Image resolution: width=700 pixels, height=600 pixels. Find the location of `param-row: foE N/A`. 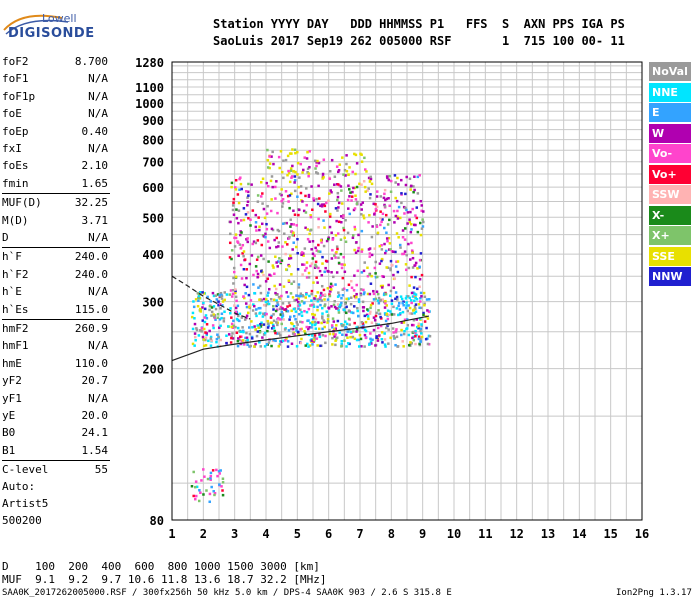

param-row: foE N/A is located at coordinates (55, 115).